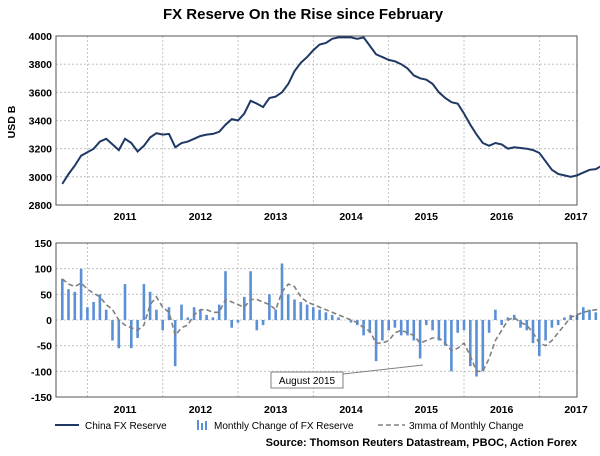 The image size is (600, 456). What do you see at coordinates (125, 217) in the screenshot?
I see `x-tick-label: 2011` at bounding box center [125, 217].